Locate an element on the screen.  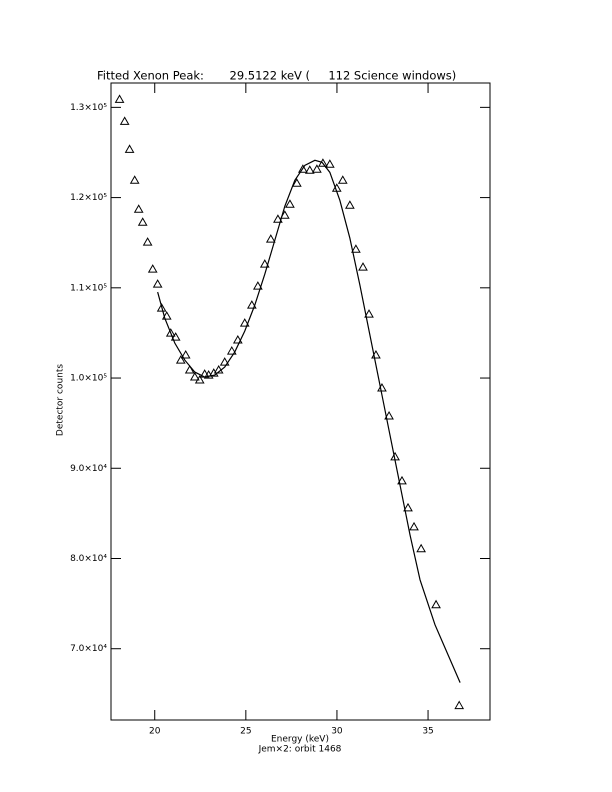
y-tick-label: 1.3×10⁵ is located at coordinates (88, 108).